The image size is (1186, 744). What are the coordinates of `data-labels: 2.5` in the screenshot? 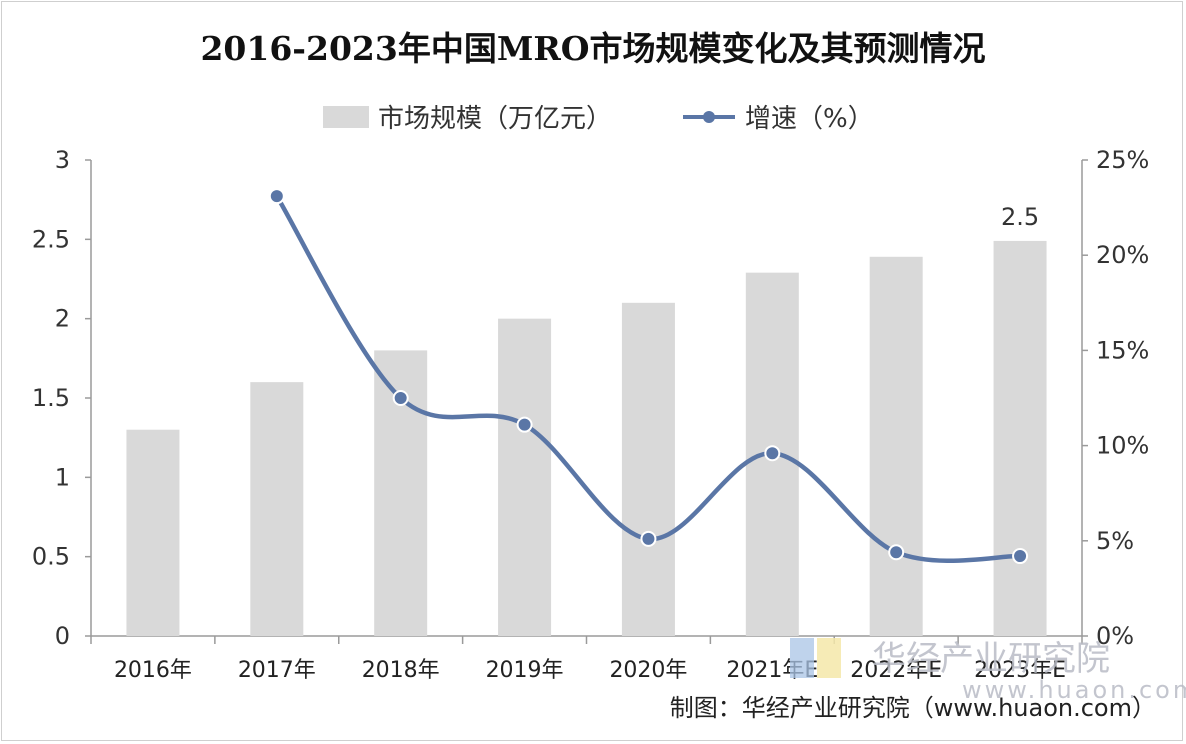 It's located at (1020, 217).